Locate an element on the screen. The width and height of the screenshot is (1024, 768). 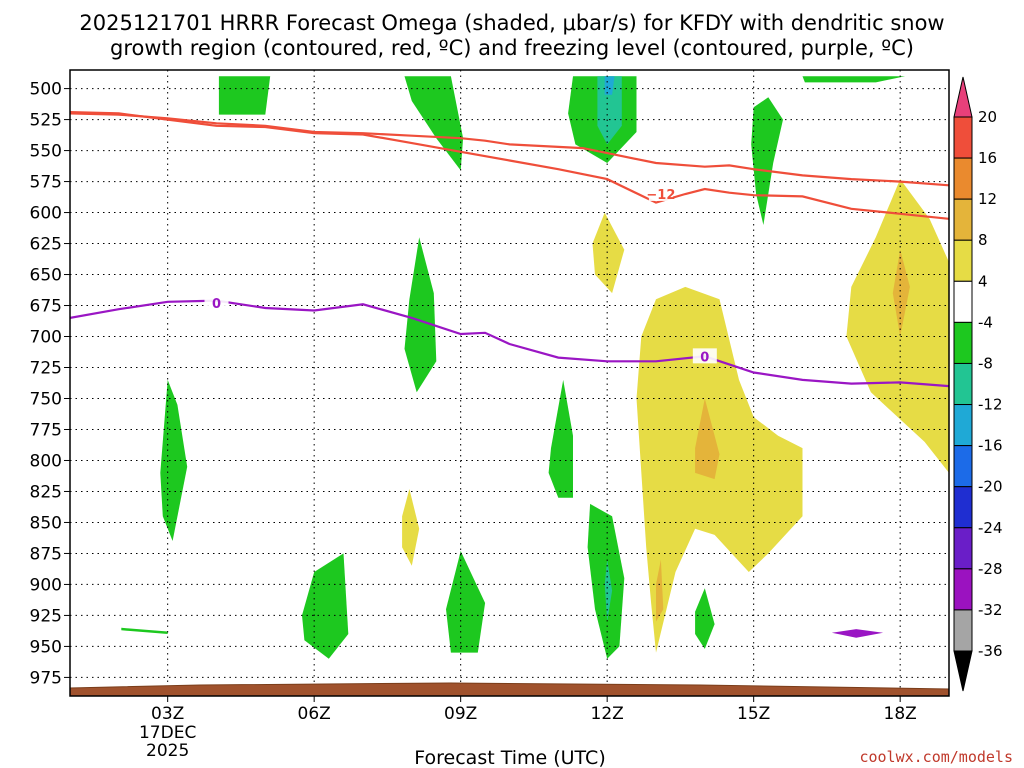
x-axis-label: Forecast Time (UTC) is located at coordinates (509, 757).